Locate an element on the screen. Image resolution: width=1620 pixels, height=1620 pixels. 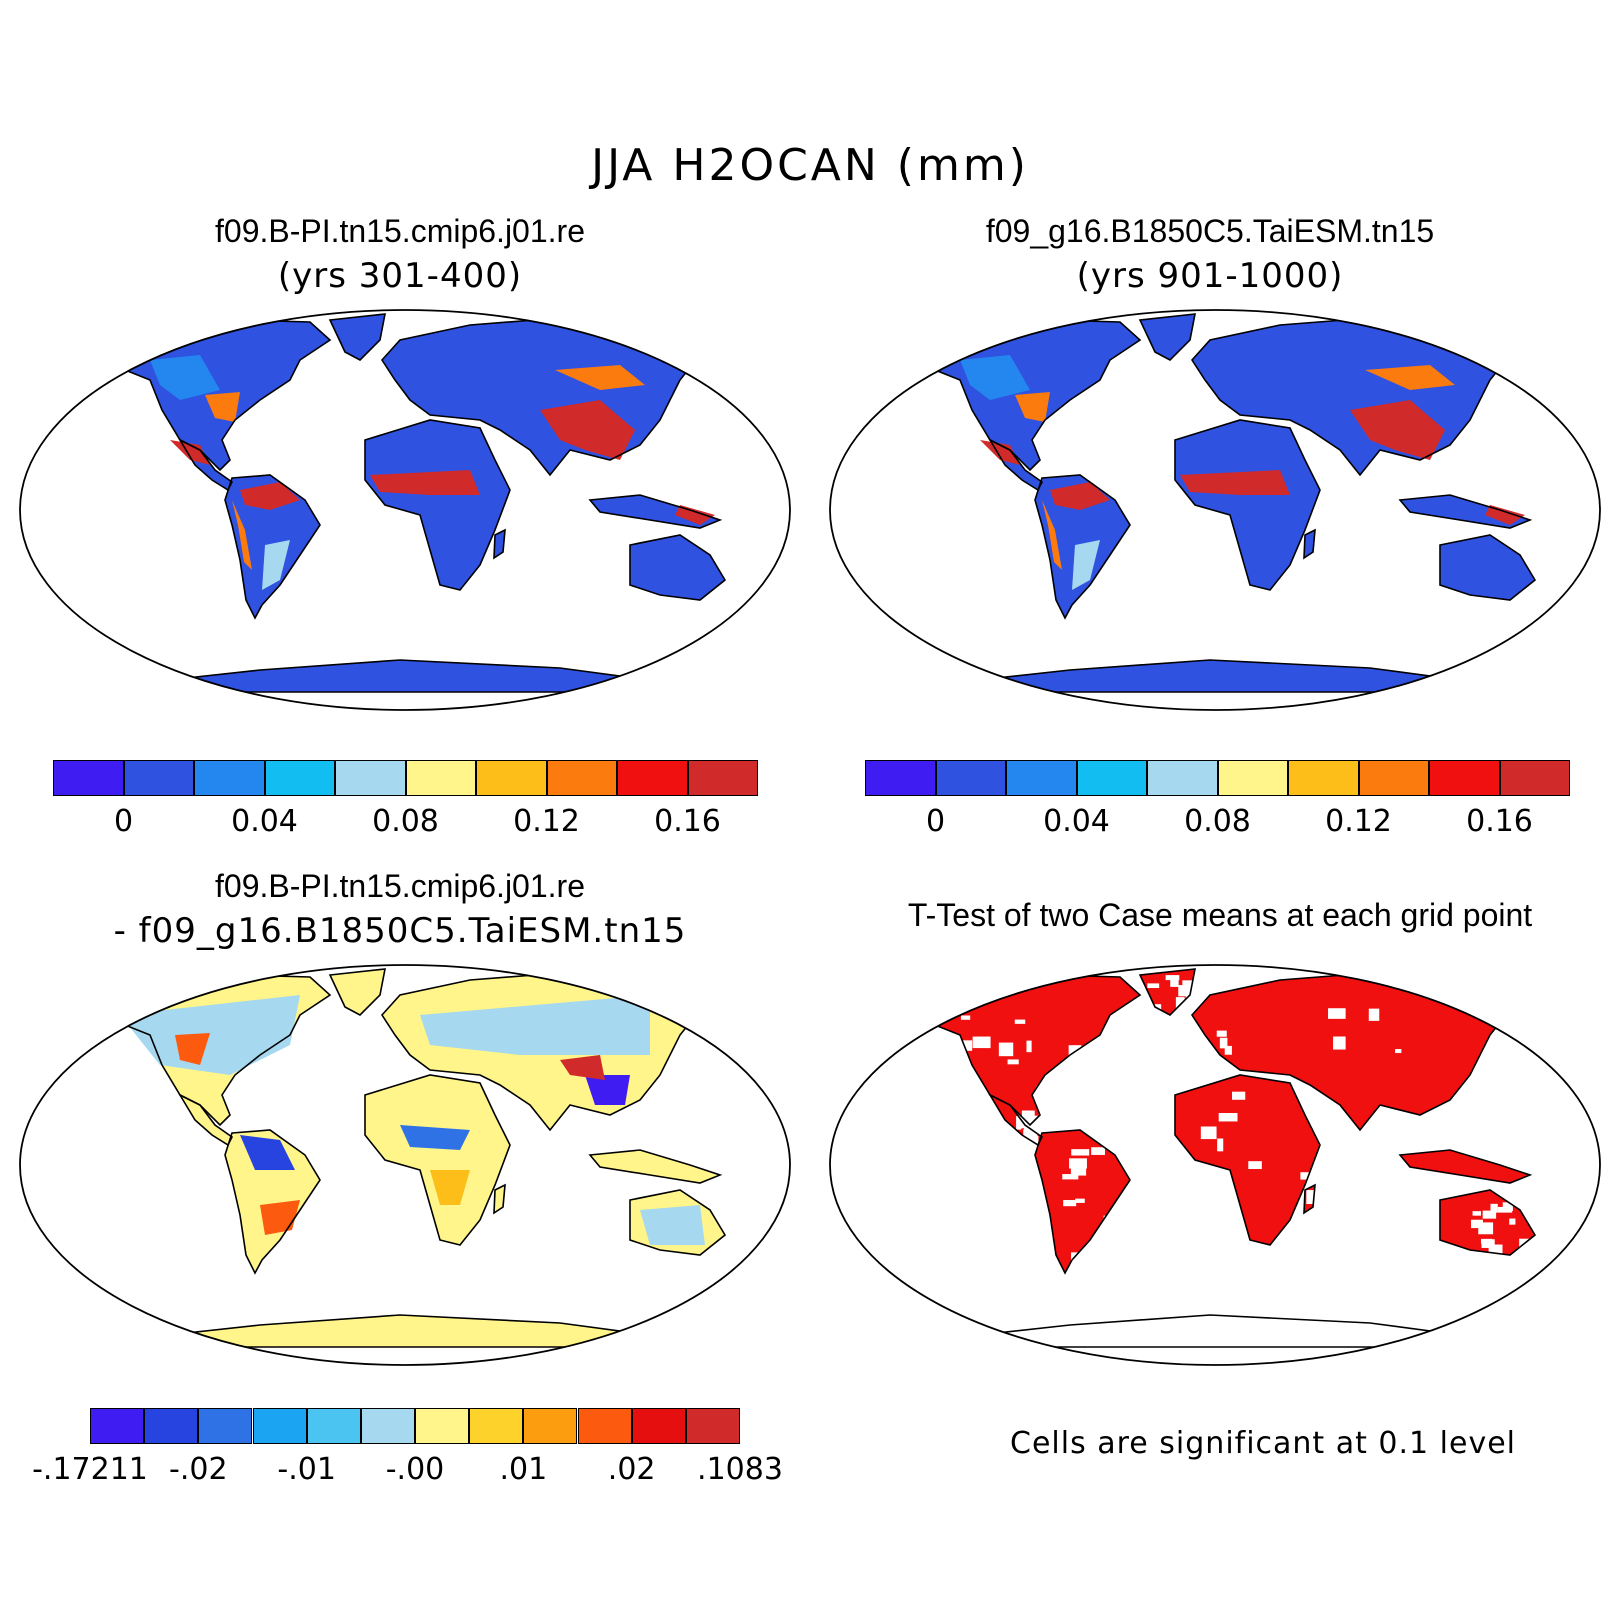
colorbar-tick-label: -.02 is located at coordinates (198, 1469).